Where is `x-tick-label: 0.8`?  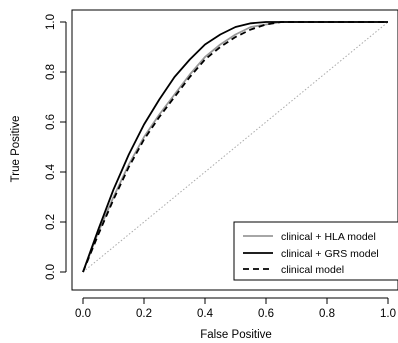
x-tick-label: 0.8 is located at coordinates (327, 314).